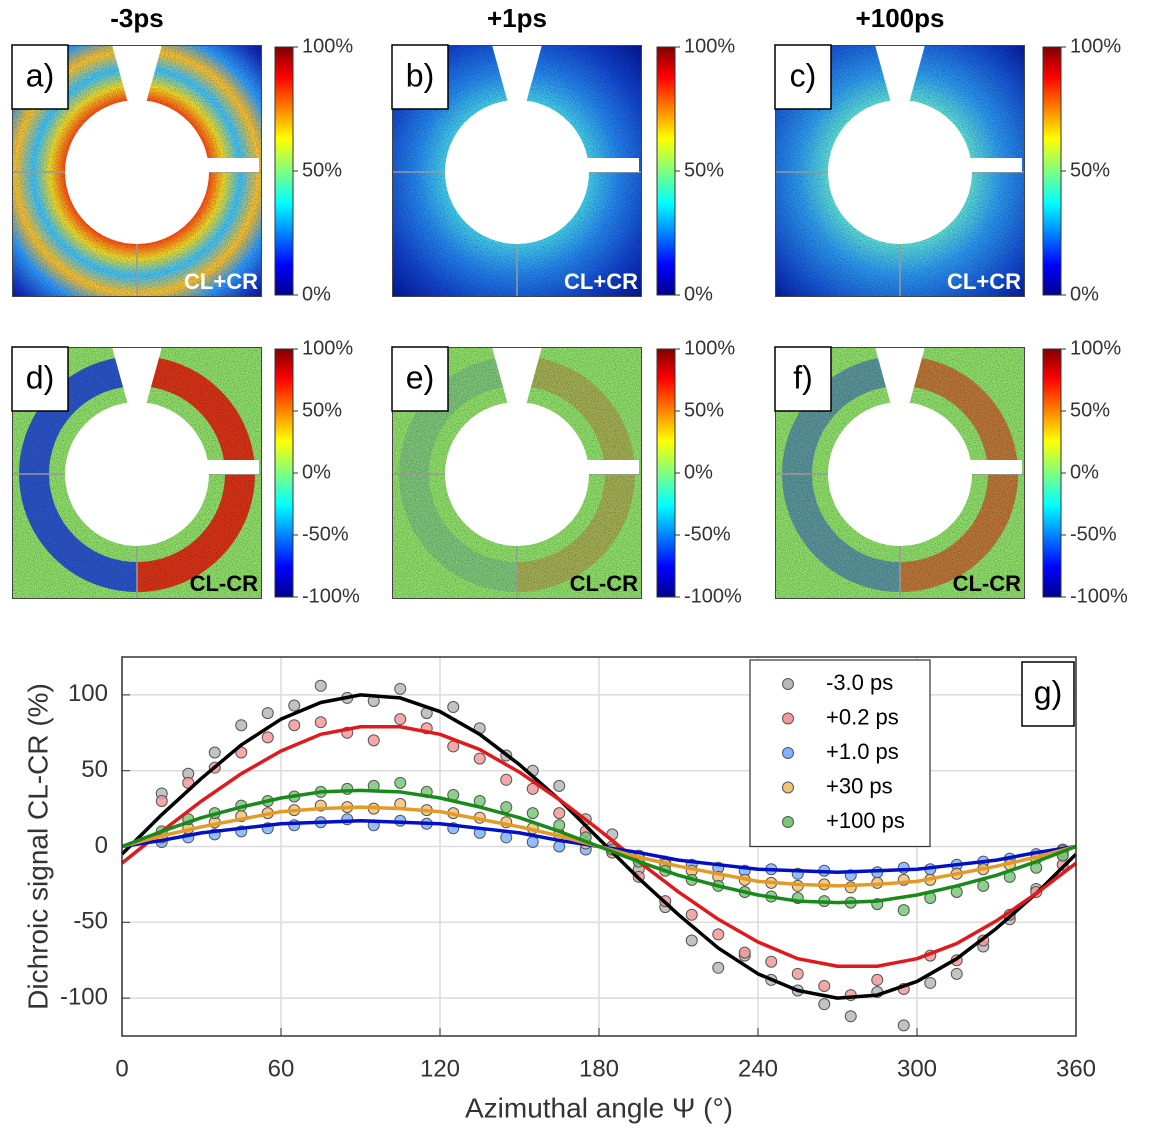 Image resolution: width=1155 pixels, height=1132 pixels. I want to click on legend-box, so click(840, 753).